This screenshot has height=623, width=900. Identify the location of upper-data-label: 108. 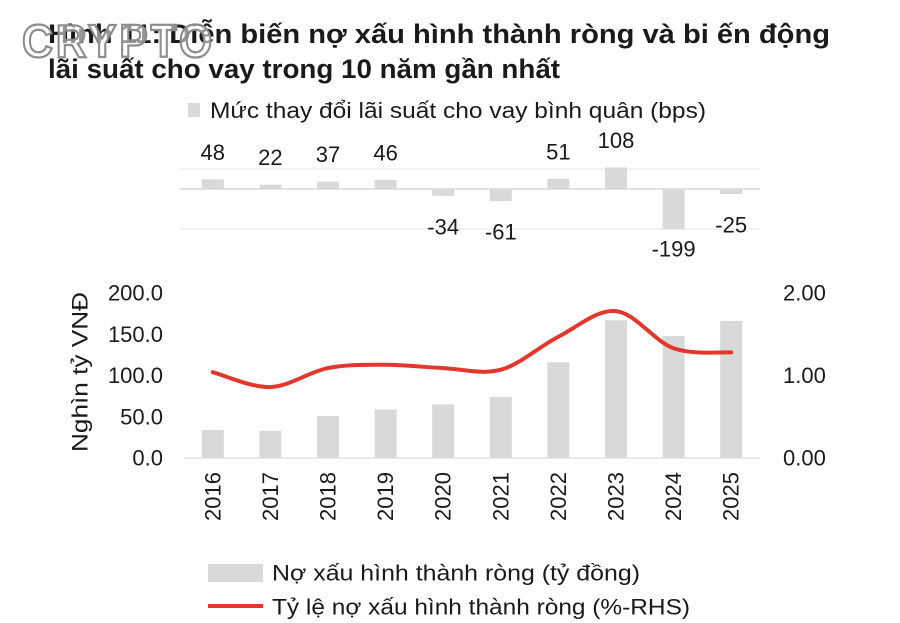
(616, 140).